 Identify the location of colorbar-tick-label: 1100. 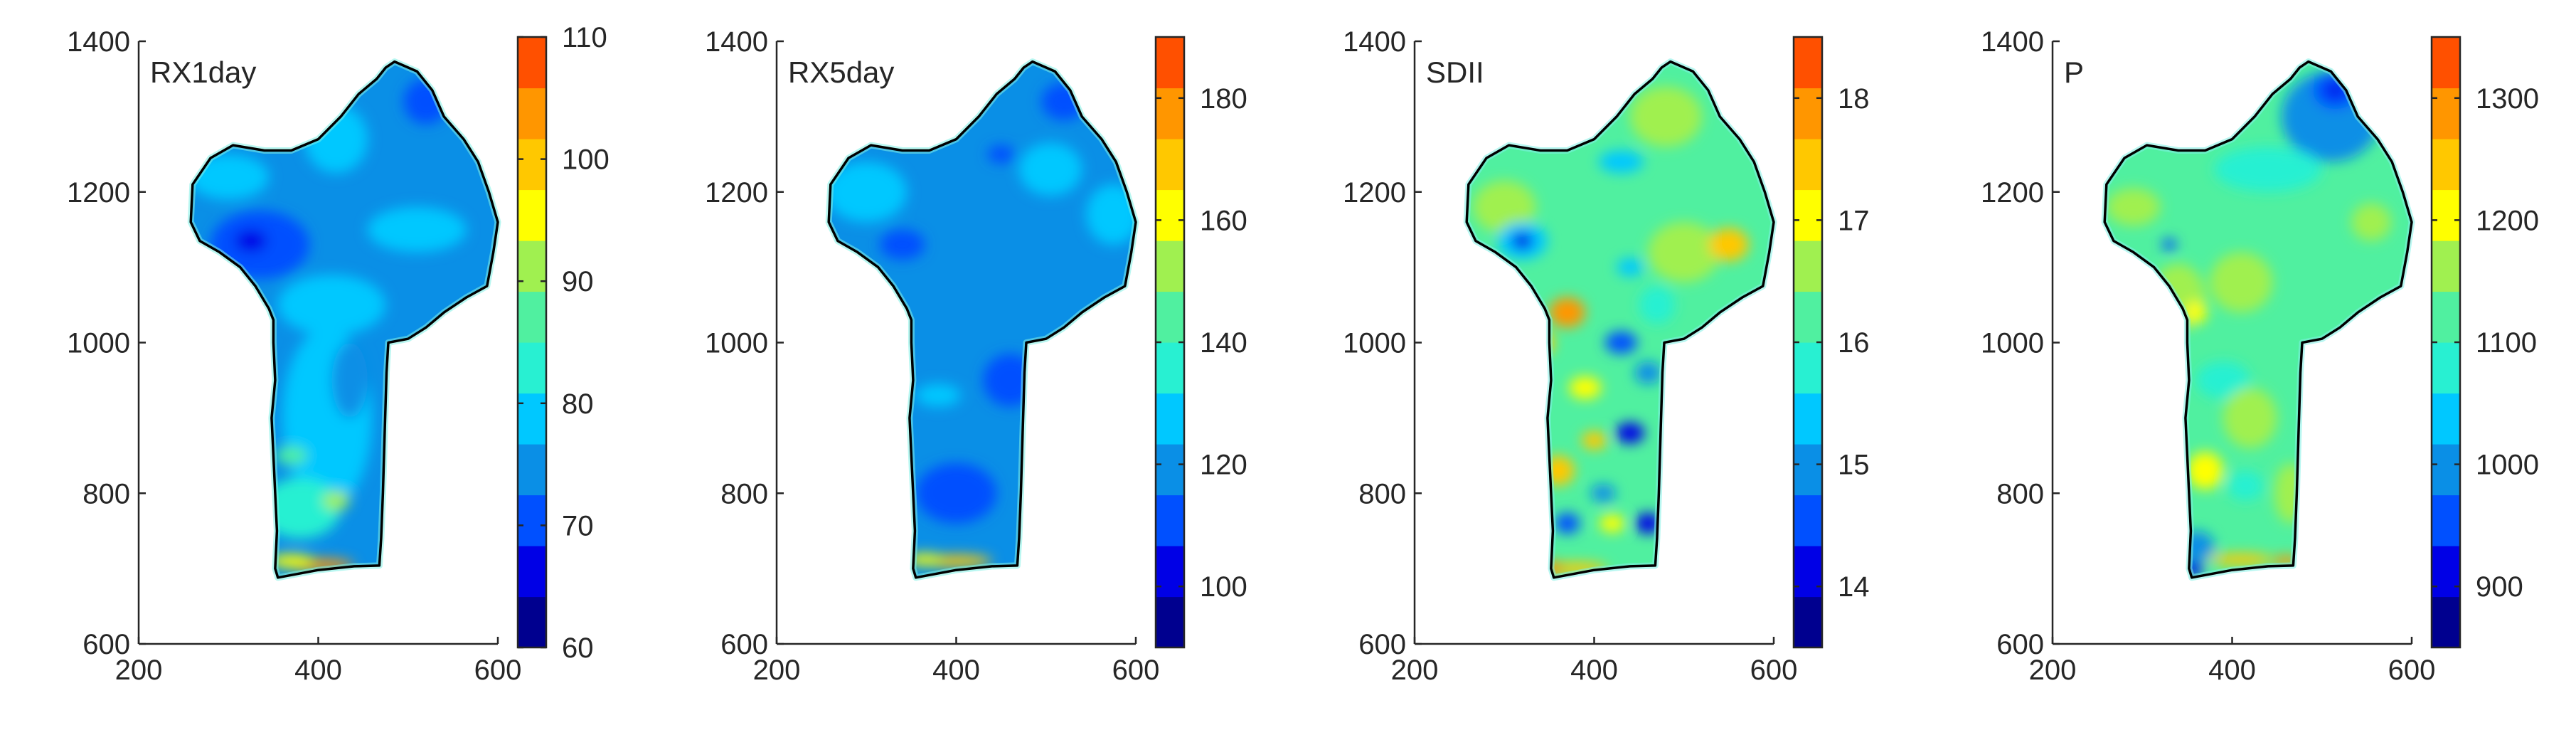
(2506, 343).